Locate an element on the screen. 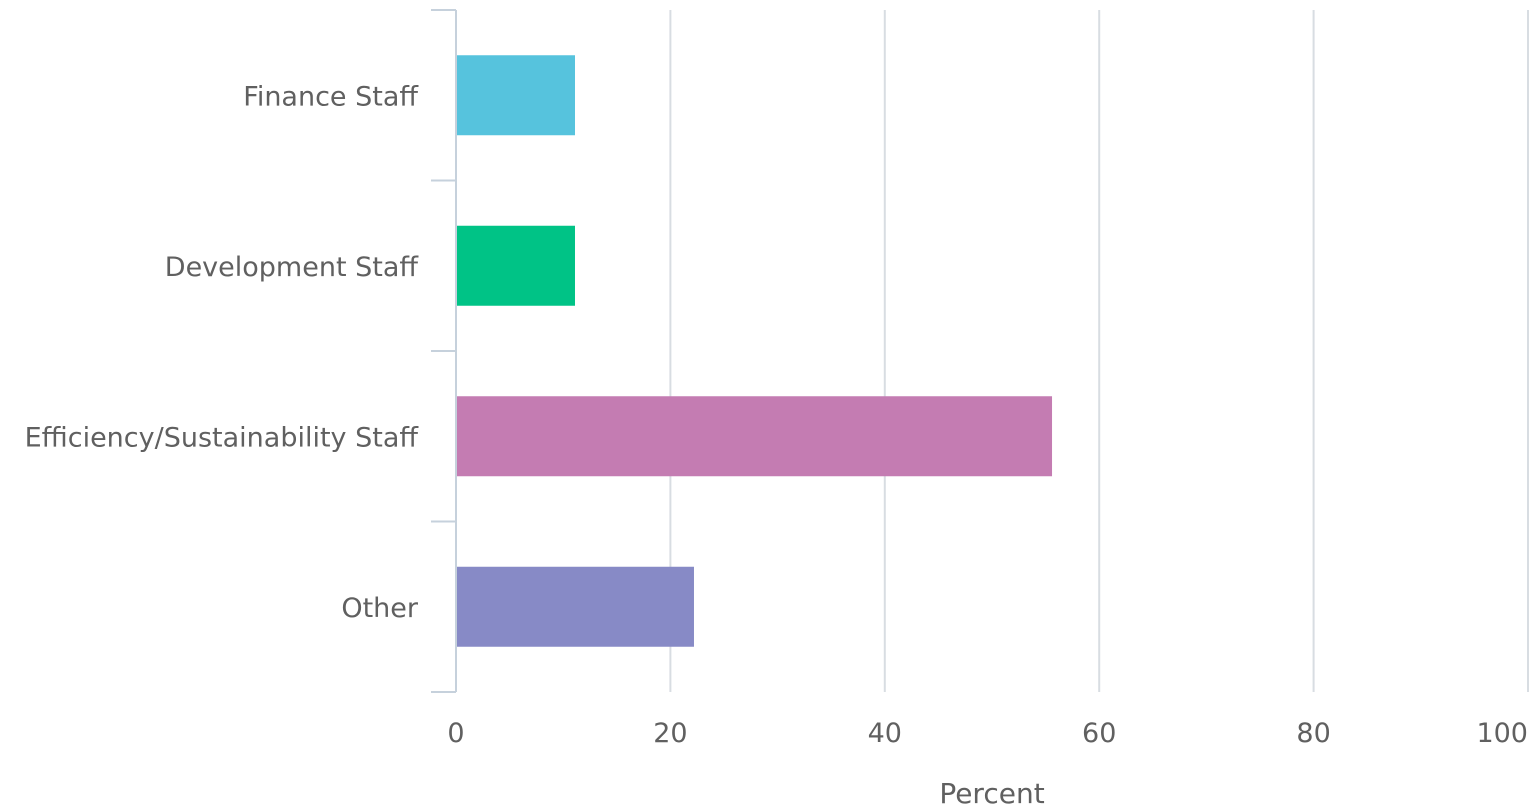 The width and height of the screenshot is (1530, 808). category-label: Other is located at coordinates (380, 608).